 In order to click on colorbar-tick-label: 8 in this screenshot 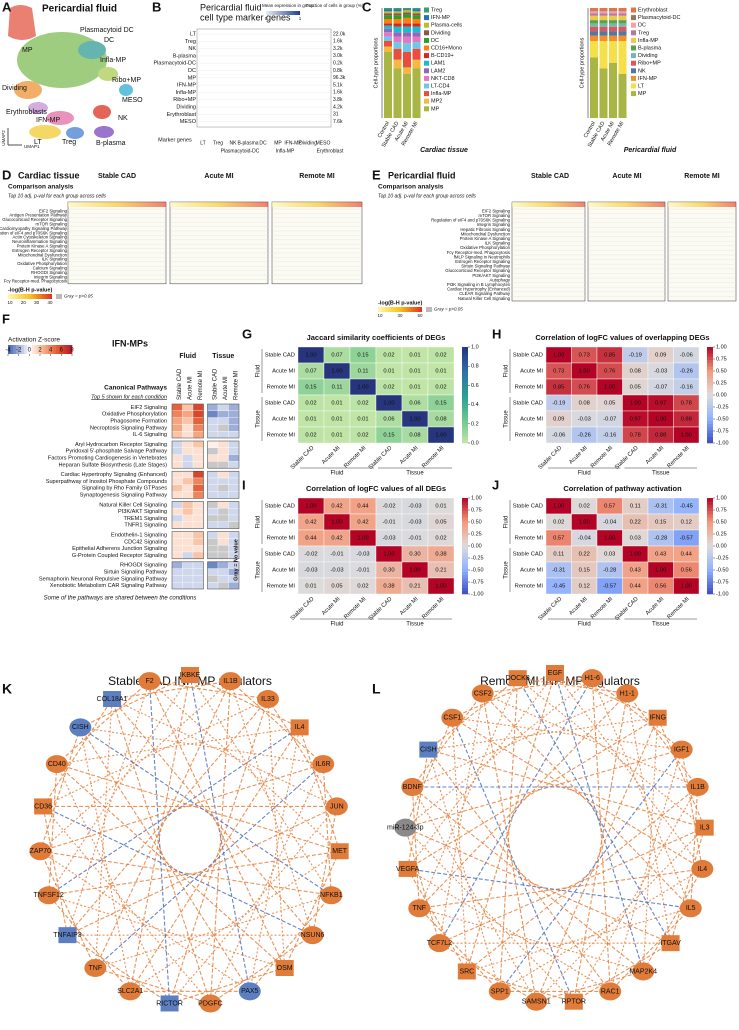, I will do `click(72, 351)`.